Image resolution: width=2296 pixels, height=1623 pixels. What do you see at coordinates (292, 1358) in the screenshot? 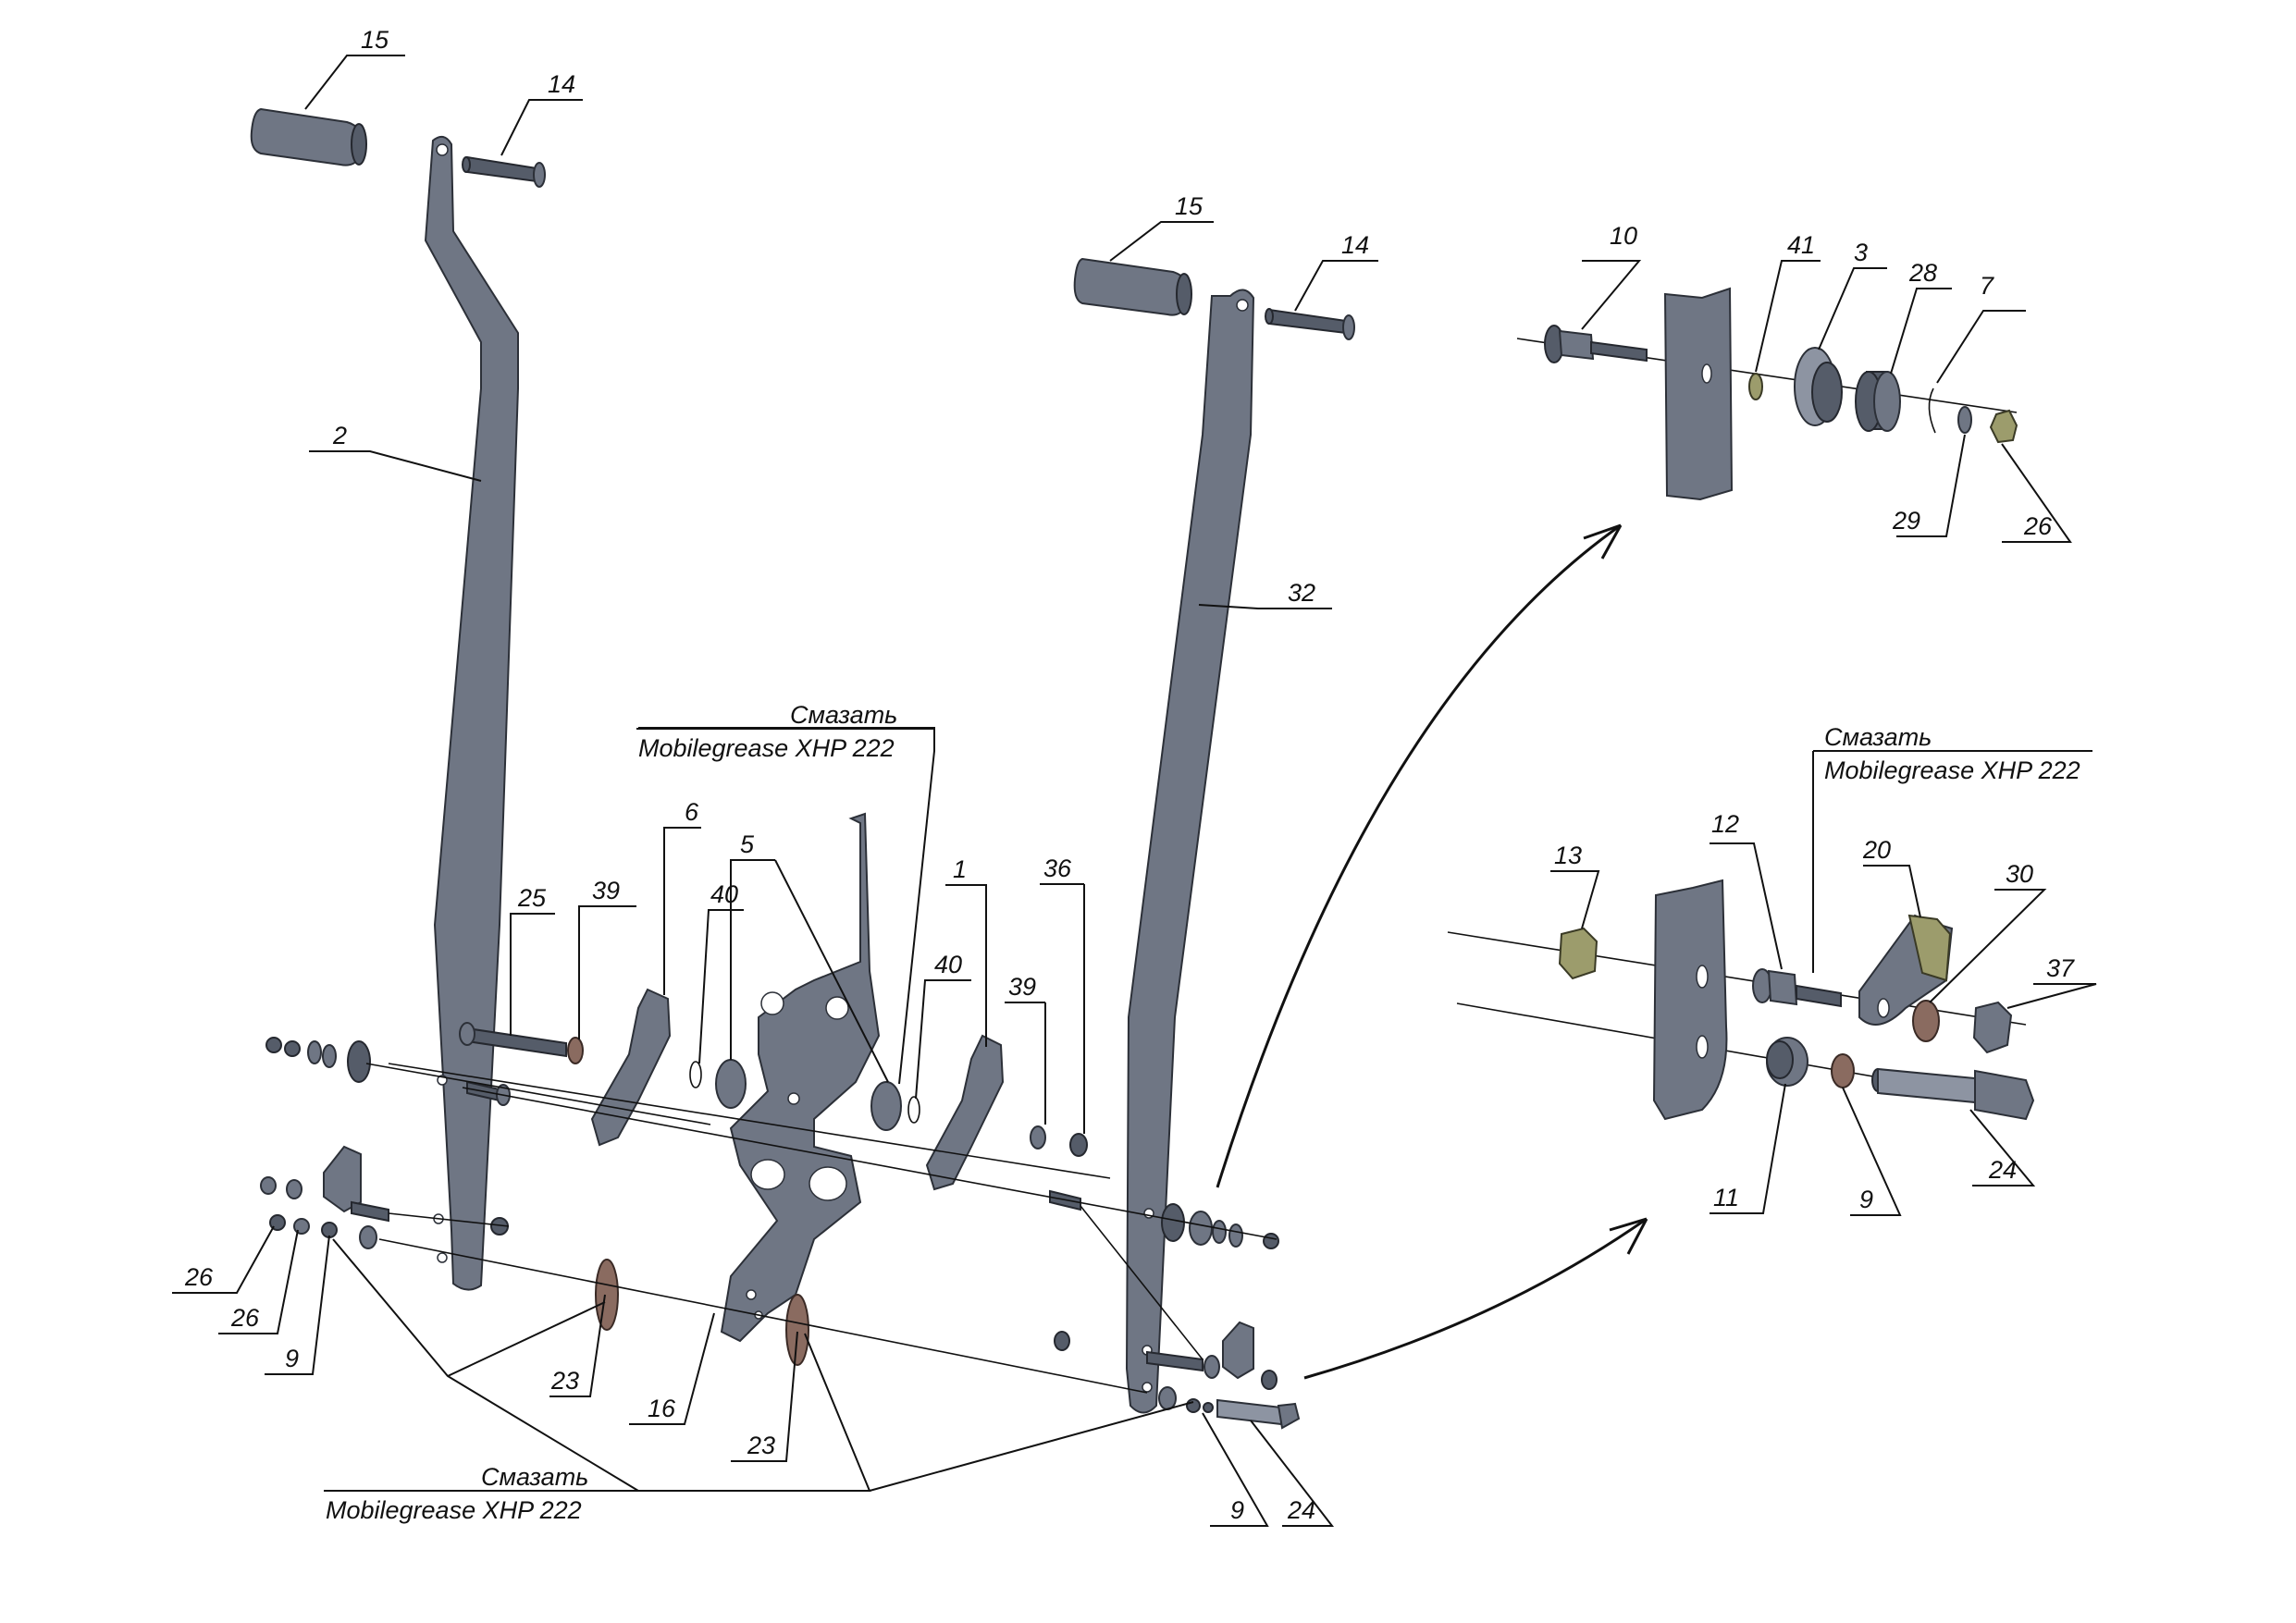
I see `callout-9a: 9` at bounding box center [292, 1358].